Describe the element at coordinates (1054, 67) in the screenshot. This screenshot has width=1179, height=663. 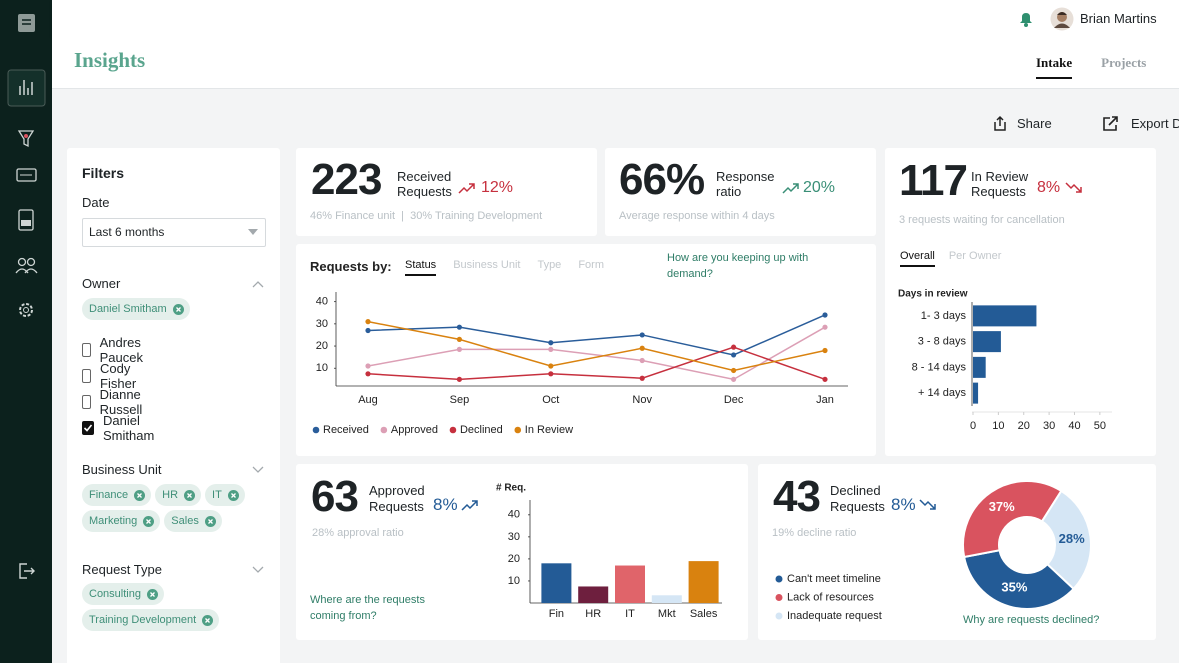
I see `tab: Intake` at that location.